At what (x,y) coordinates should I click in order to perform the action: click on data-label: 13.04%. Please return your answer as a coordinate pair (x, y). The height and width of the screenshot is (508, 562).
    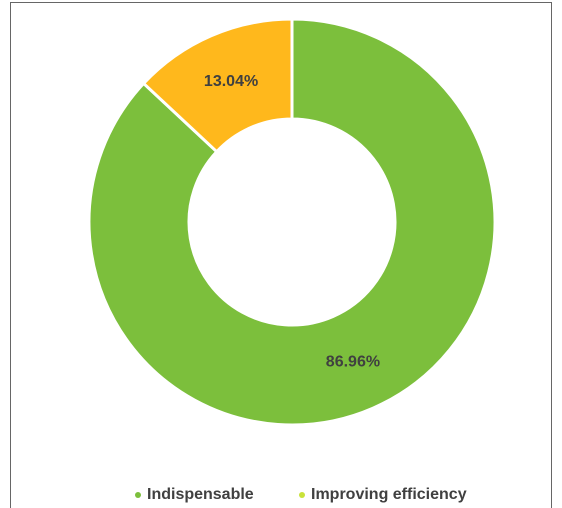
    Looking at the image, I should click on (231, 81).